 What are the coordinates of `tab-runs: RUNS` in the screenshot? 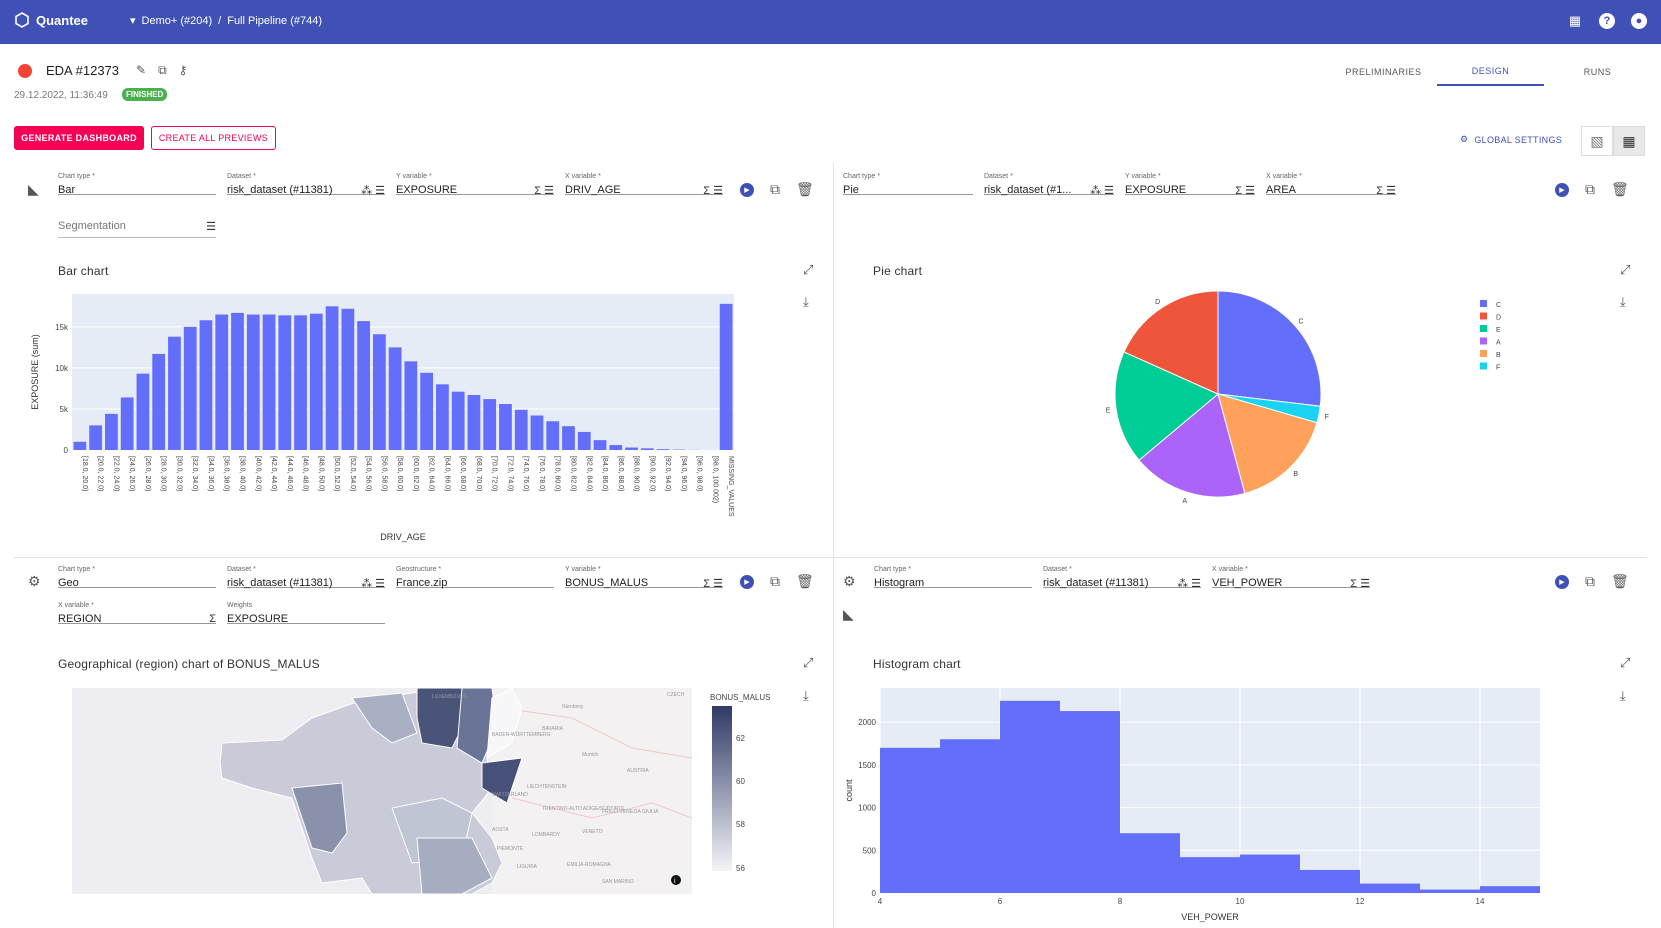 It's located at (1597, 72).